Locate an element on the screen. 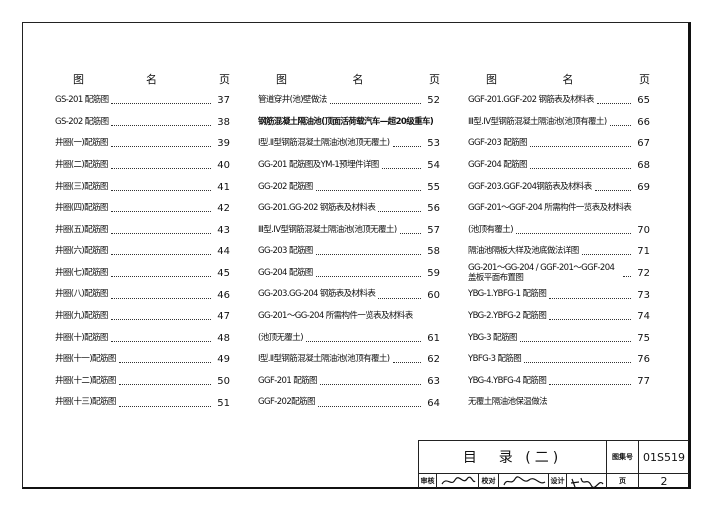 This screenshot has height=507, width=713. entry-page: 65 is located at coordinates (643, 101).